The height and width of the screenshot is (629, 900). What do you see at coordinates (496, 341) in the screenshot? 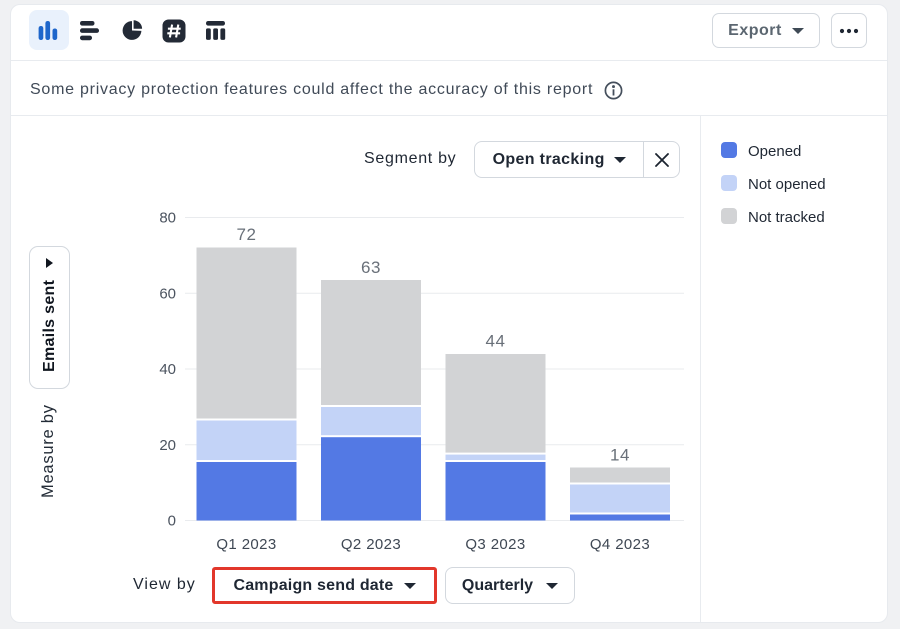
I see `svg-text: 44` at bounding box center [496, 341].